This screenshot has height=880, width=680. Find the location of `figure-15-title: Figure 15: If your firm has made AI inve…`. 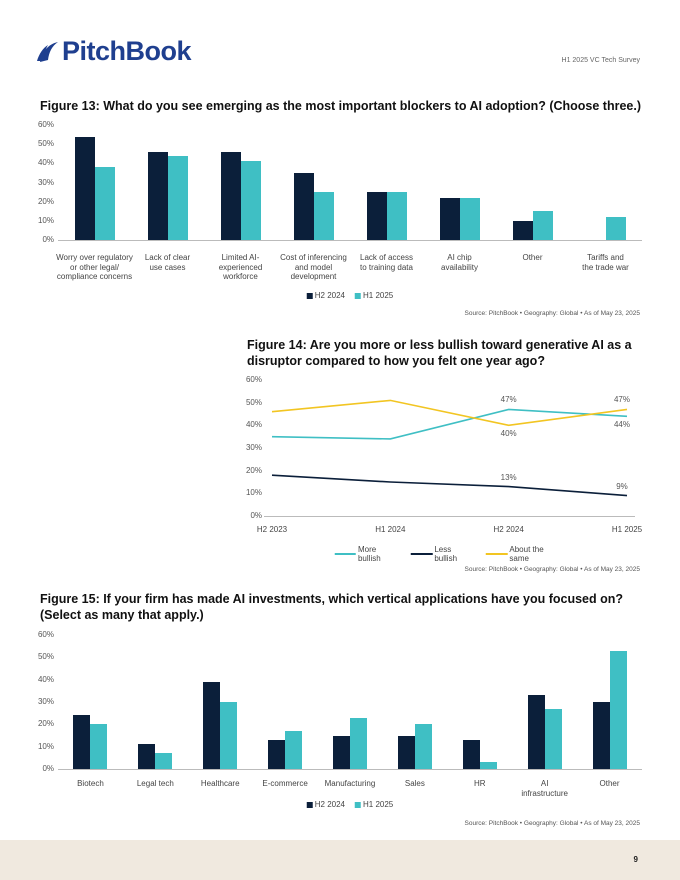

figure-15-title: Figure 15: If your firm has made AI inve… is located at coordinates (332, 607).